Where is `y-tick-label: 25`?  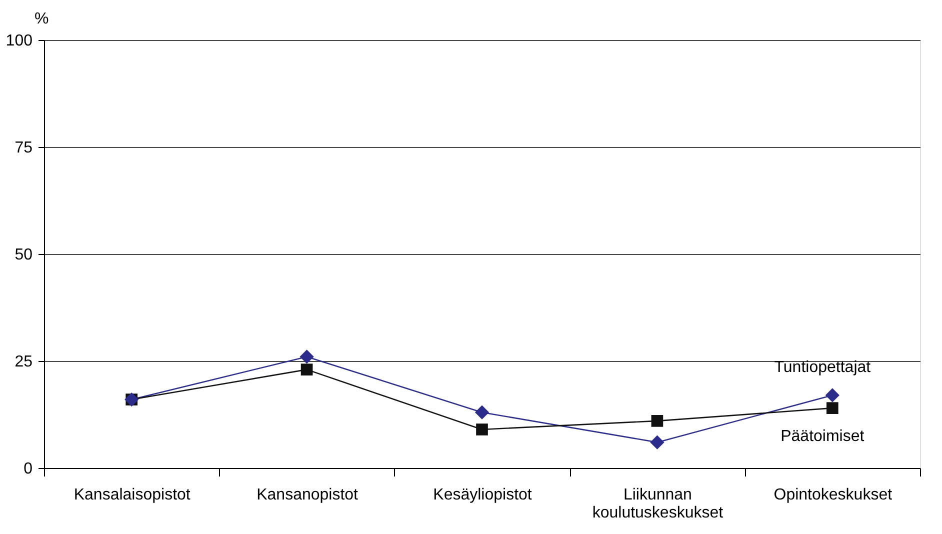 y-tick-label: 25 is located at coordinates (23, 362).